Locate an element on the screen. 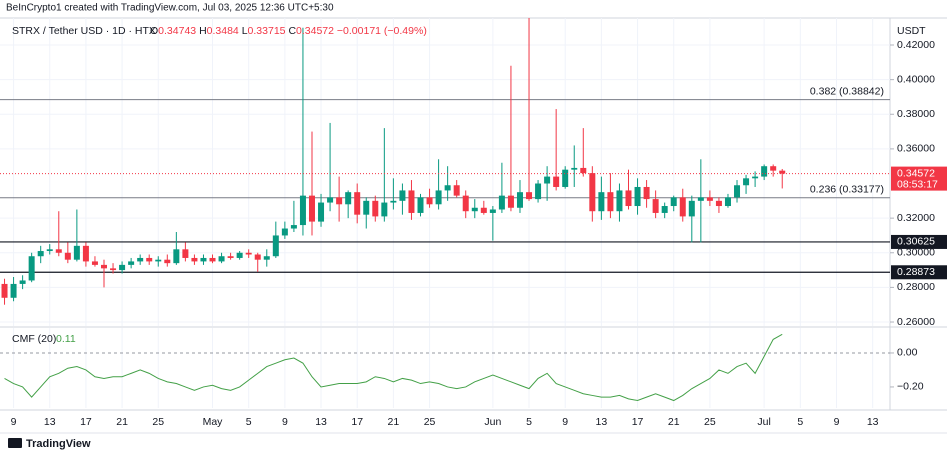 This screenshot has height=454, width=947. y-tick-label: 0.40000 is located at coordinates (916, 79).